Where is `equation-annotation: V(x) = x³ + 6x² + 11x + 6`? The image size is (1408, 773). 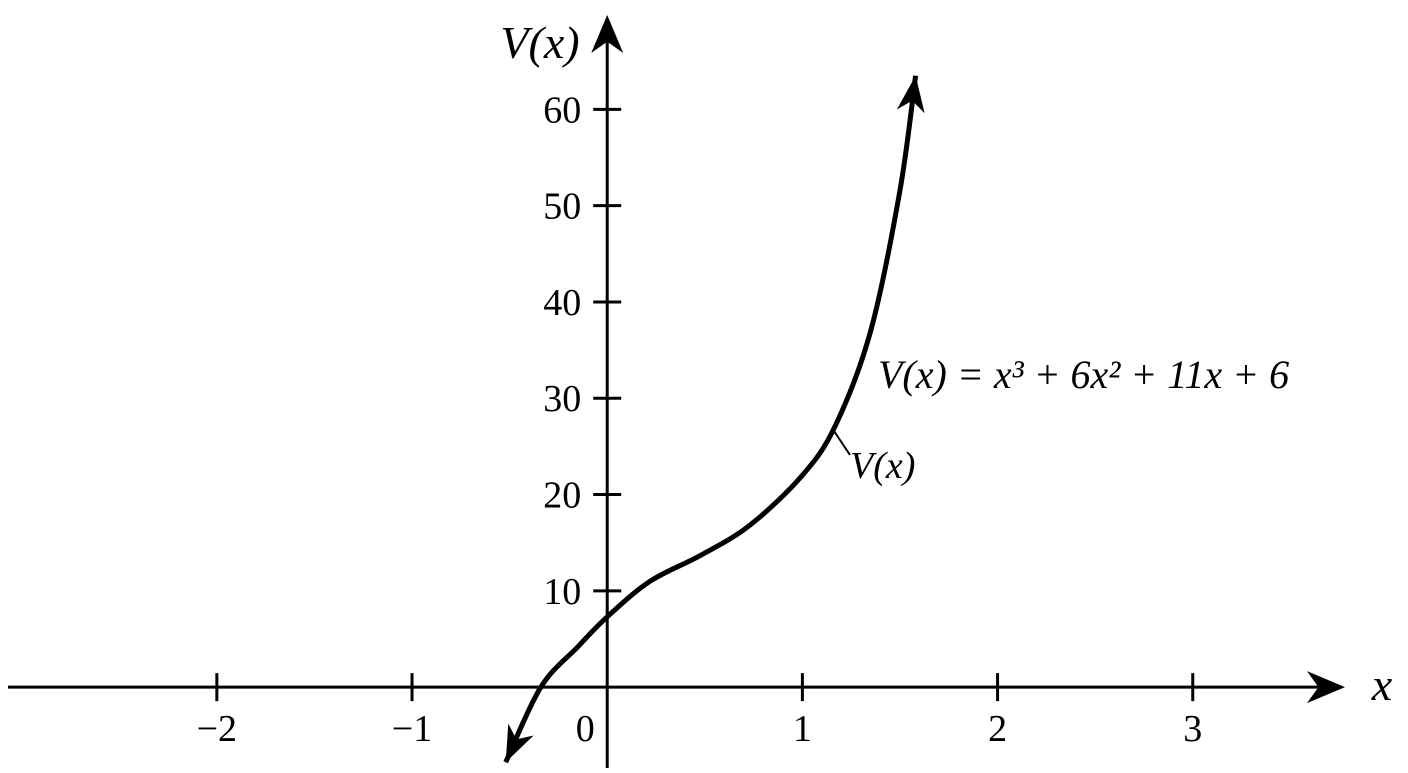
equation-annotation: V(x) = x³ + 6x² + 11x + 6 is located at coordinates (1083, 374).